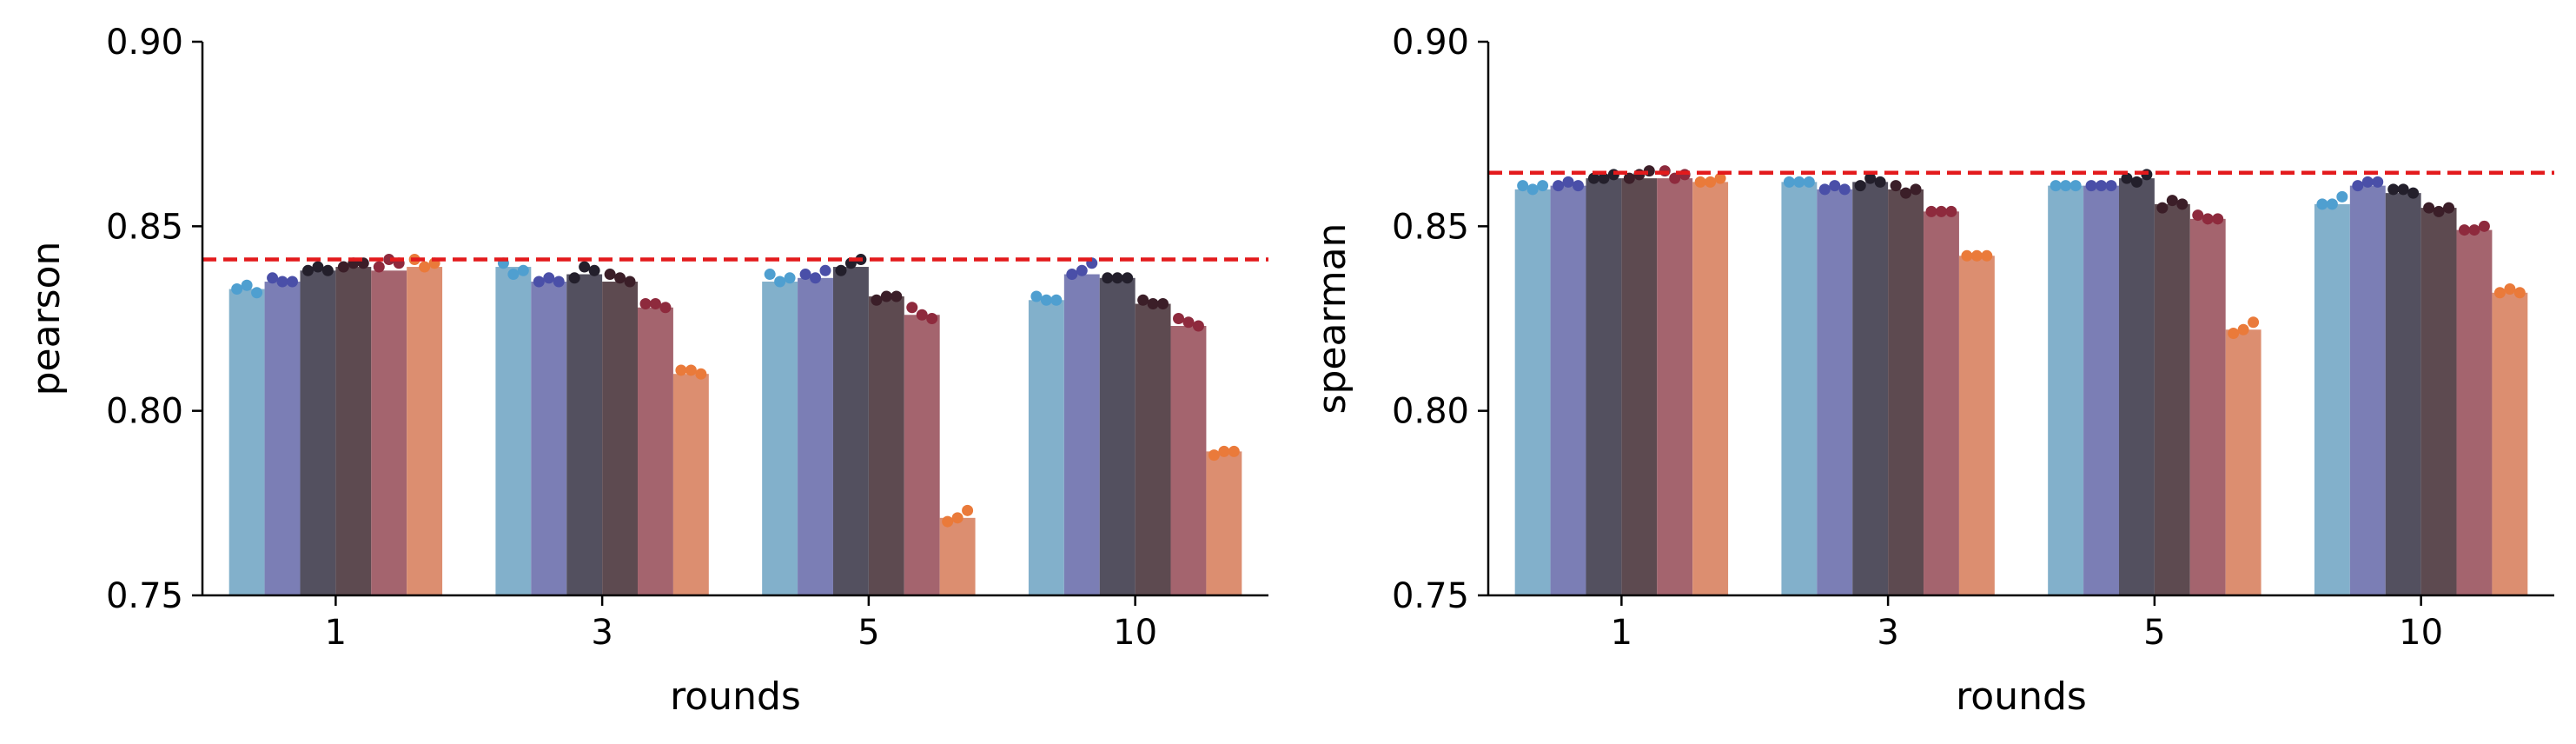  I want to click on x-tick-label: 3, so click(1887, 633).